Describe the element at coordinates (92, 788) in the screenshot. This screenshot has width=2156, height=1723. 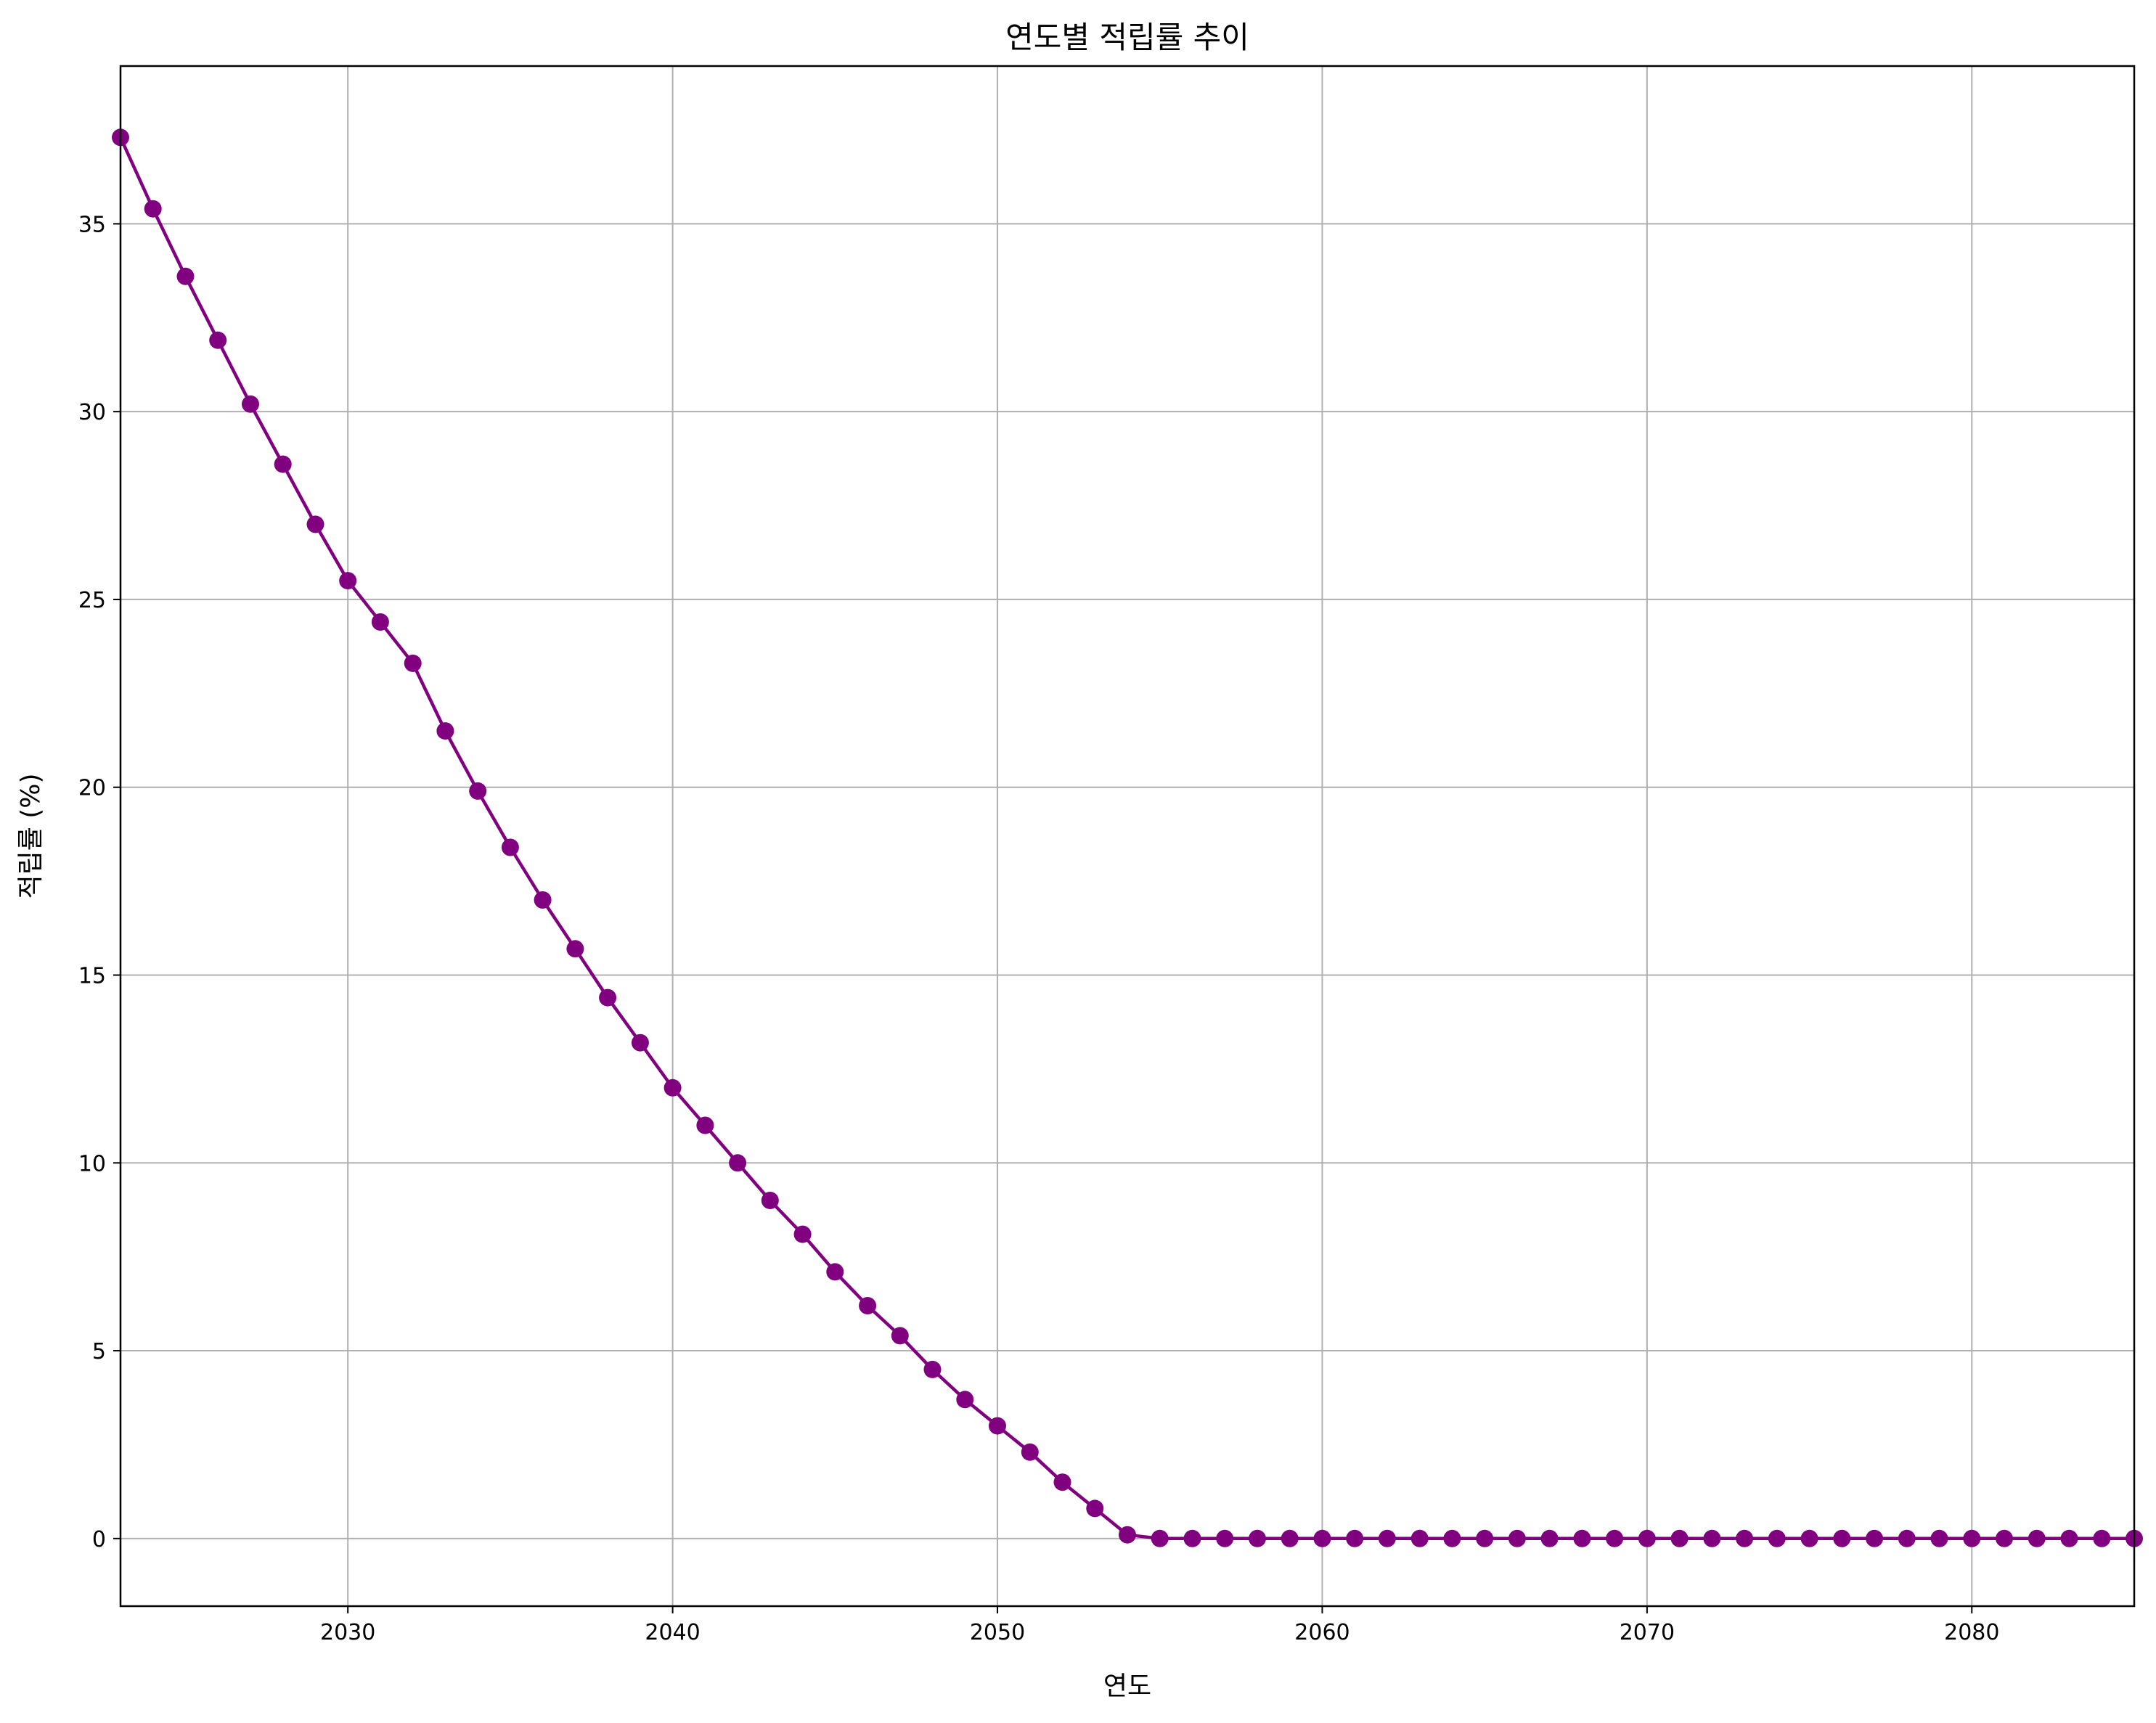
I see `y-tick-label: 20` at that location.